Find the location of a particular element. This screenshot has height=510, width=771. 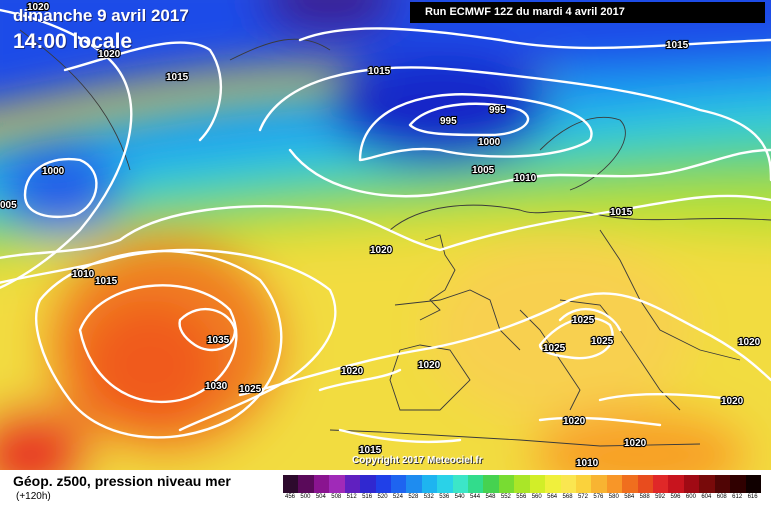

scale-label: 456 is located at coordinates (290, 497).